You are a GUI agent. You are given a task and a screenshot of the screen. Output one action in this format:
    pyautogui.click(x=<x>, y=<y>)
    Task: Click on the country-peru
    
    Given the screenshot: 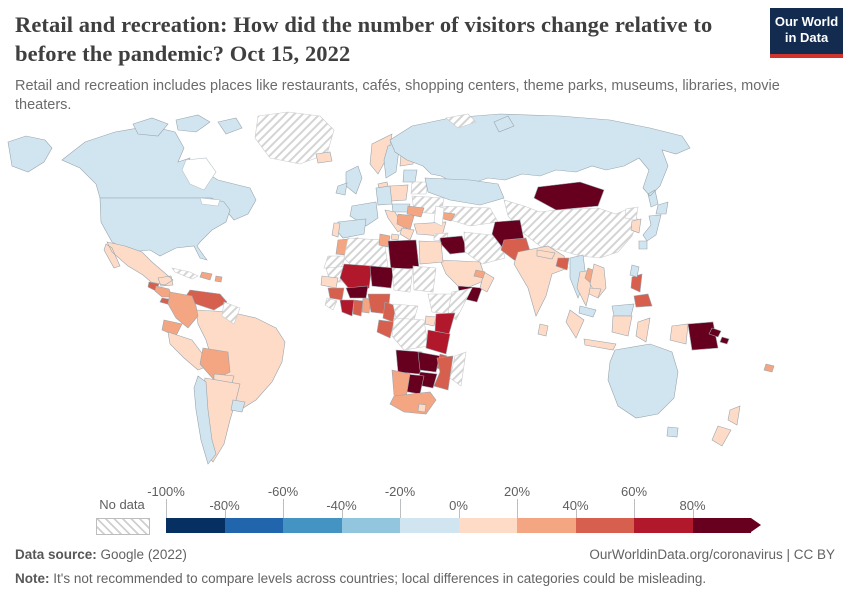 What is the action you would take?
    pyautogui.click(x=188, y=351)
    